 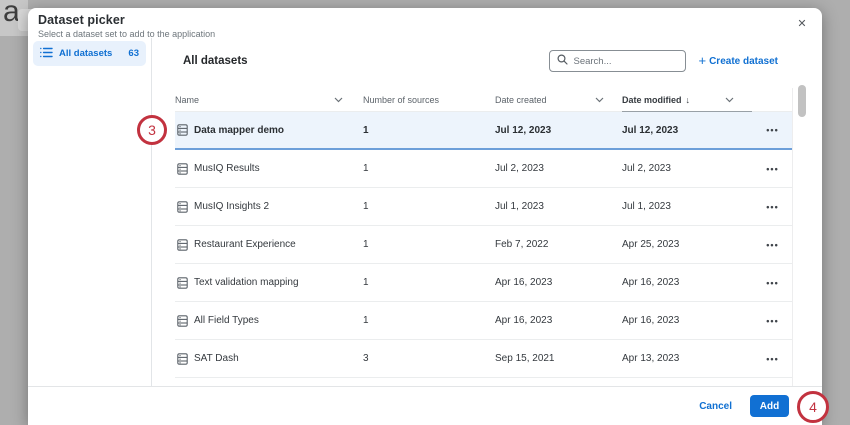 What do you see at coordinates (245, 244) in the screenshot?
I see `dataset-name: Restaurant Experience` at bounding box center [245, 244].